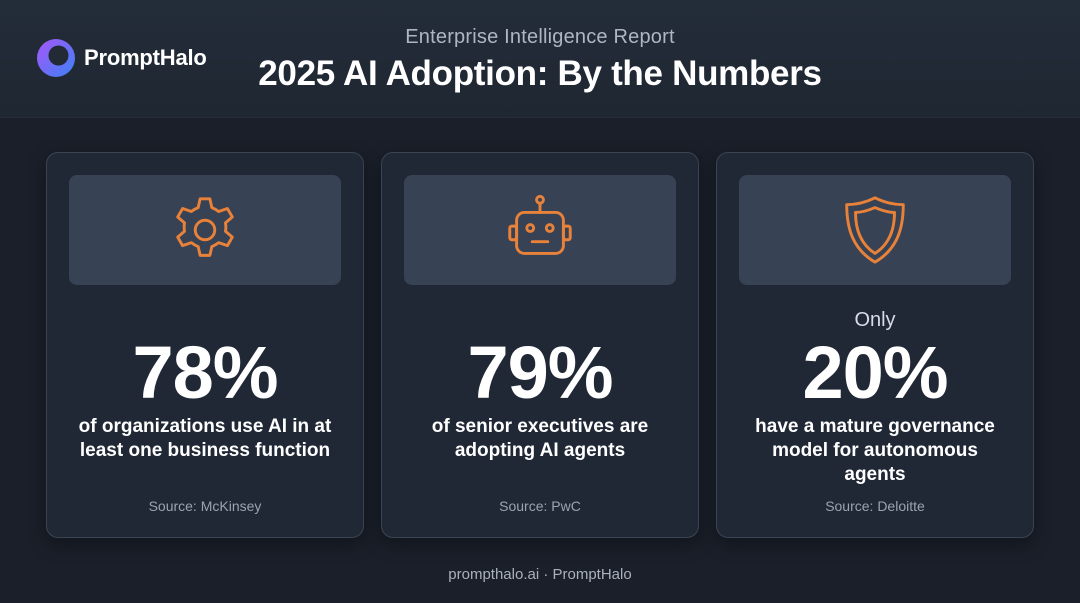  What do you see at coordinates (540, 224) in the screenshot?
I see `robot-icon` at bounding box center [540, 224].